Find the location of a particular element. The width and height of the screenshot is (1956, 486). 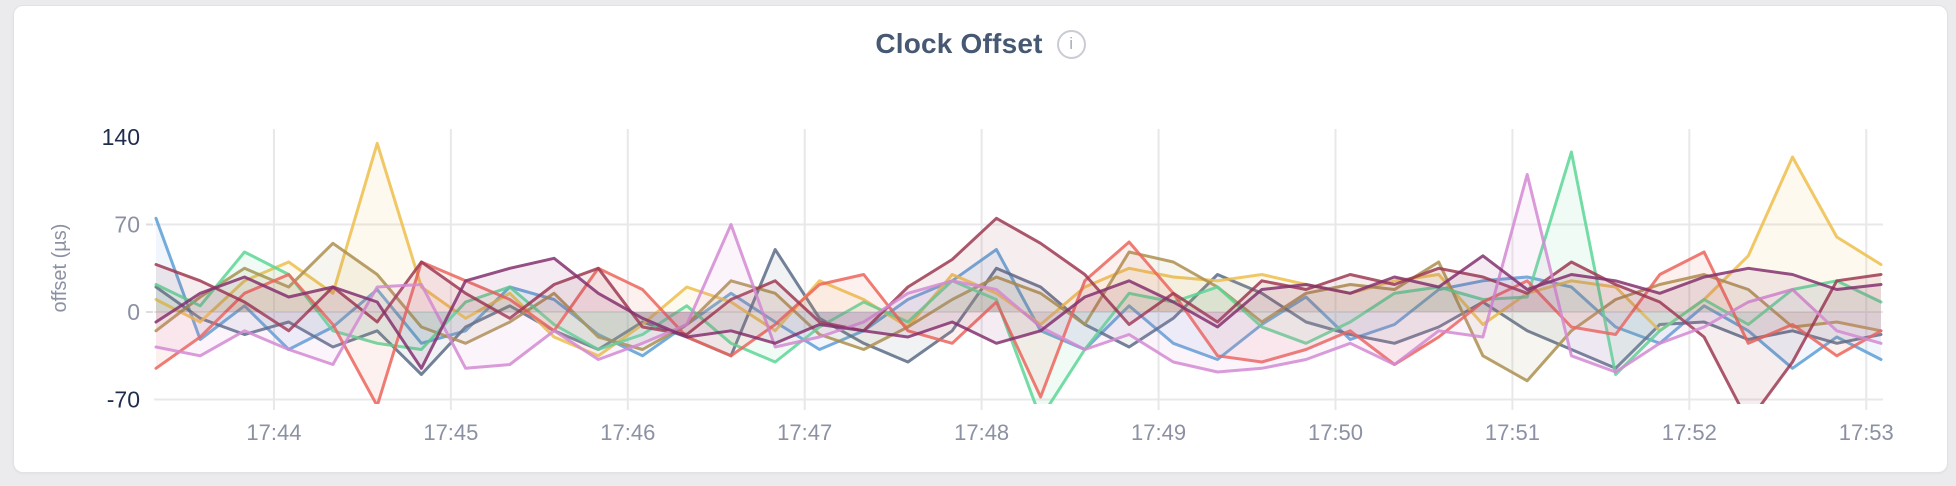

info-icon: i is located at coordinates (1071, 44).